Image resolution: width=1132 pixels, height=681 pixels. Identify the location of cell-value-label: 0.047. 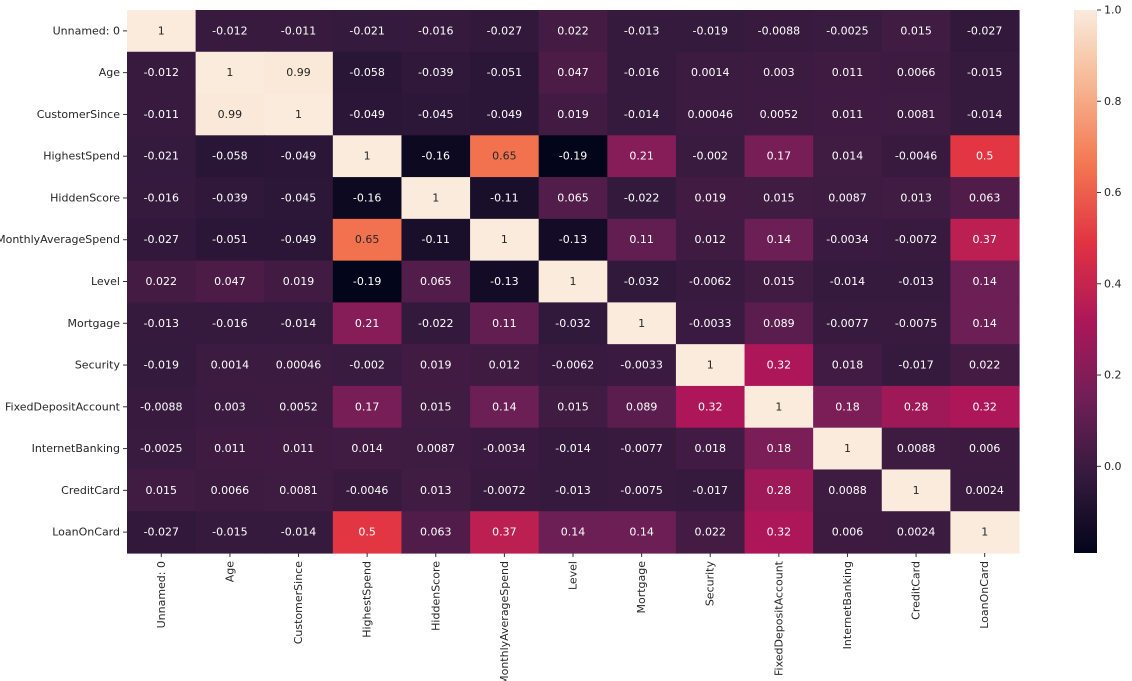
(573, 72).